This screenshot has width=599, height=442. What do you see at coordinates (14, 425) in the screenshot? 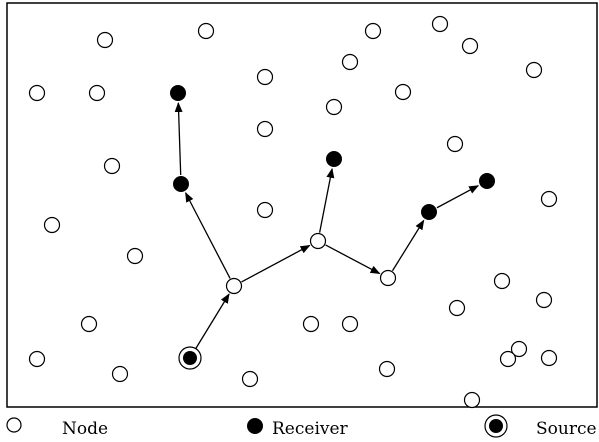
I see `legend-node-symbol` at bounding box center [14, 425].